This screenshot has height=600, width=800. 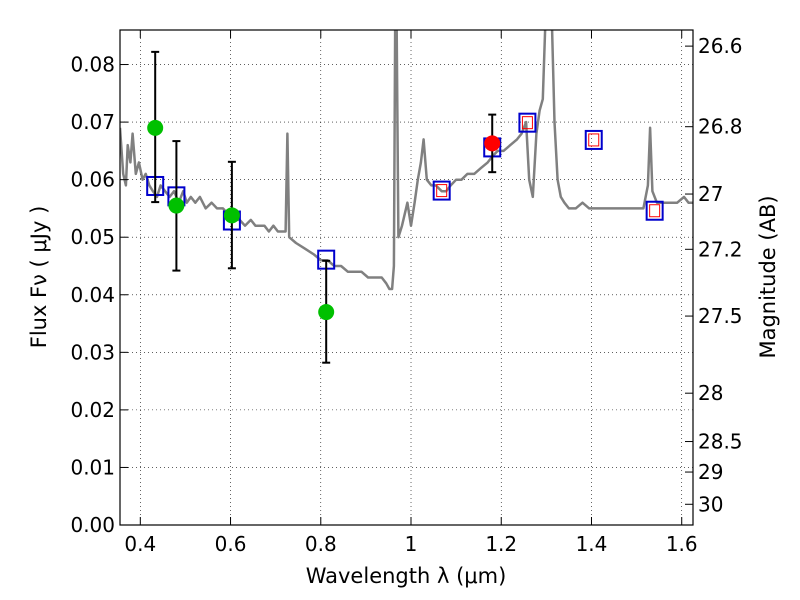 I want to click on y-tick-label: 0.08, so click(x=92, y=65).